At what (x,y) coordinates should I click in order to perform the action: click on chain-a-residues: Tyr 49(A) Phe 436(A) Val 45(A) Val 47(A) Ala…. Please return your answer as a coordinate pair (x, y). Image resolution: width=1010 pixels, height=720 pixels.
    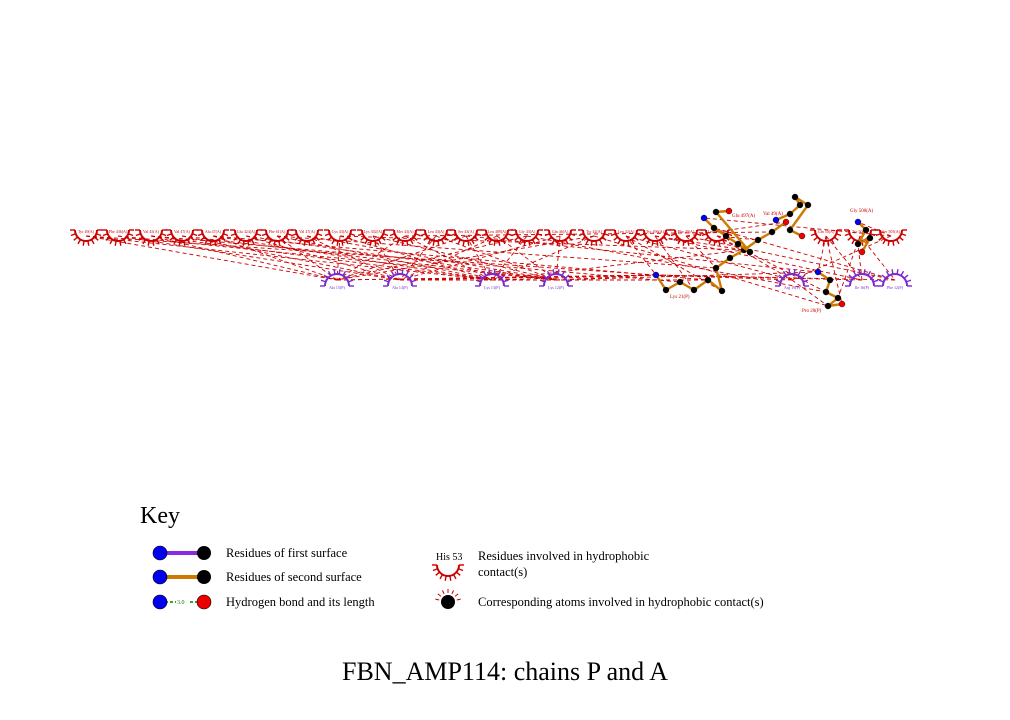
    Looking at the image, I should click on (488, 237).